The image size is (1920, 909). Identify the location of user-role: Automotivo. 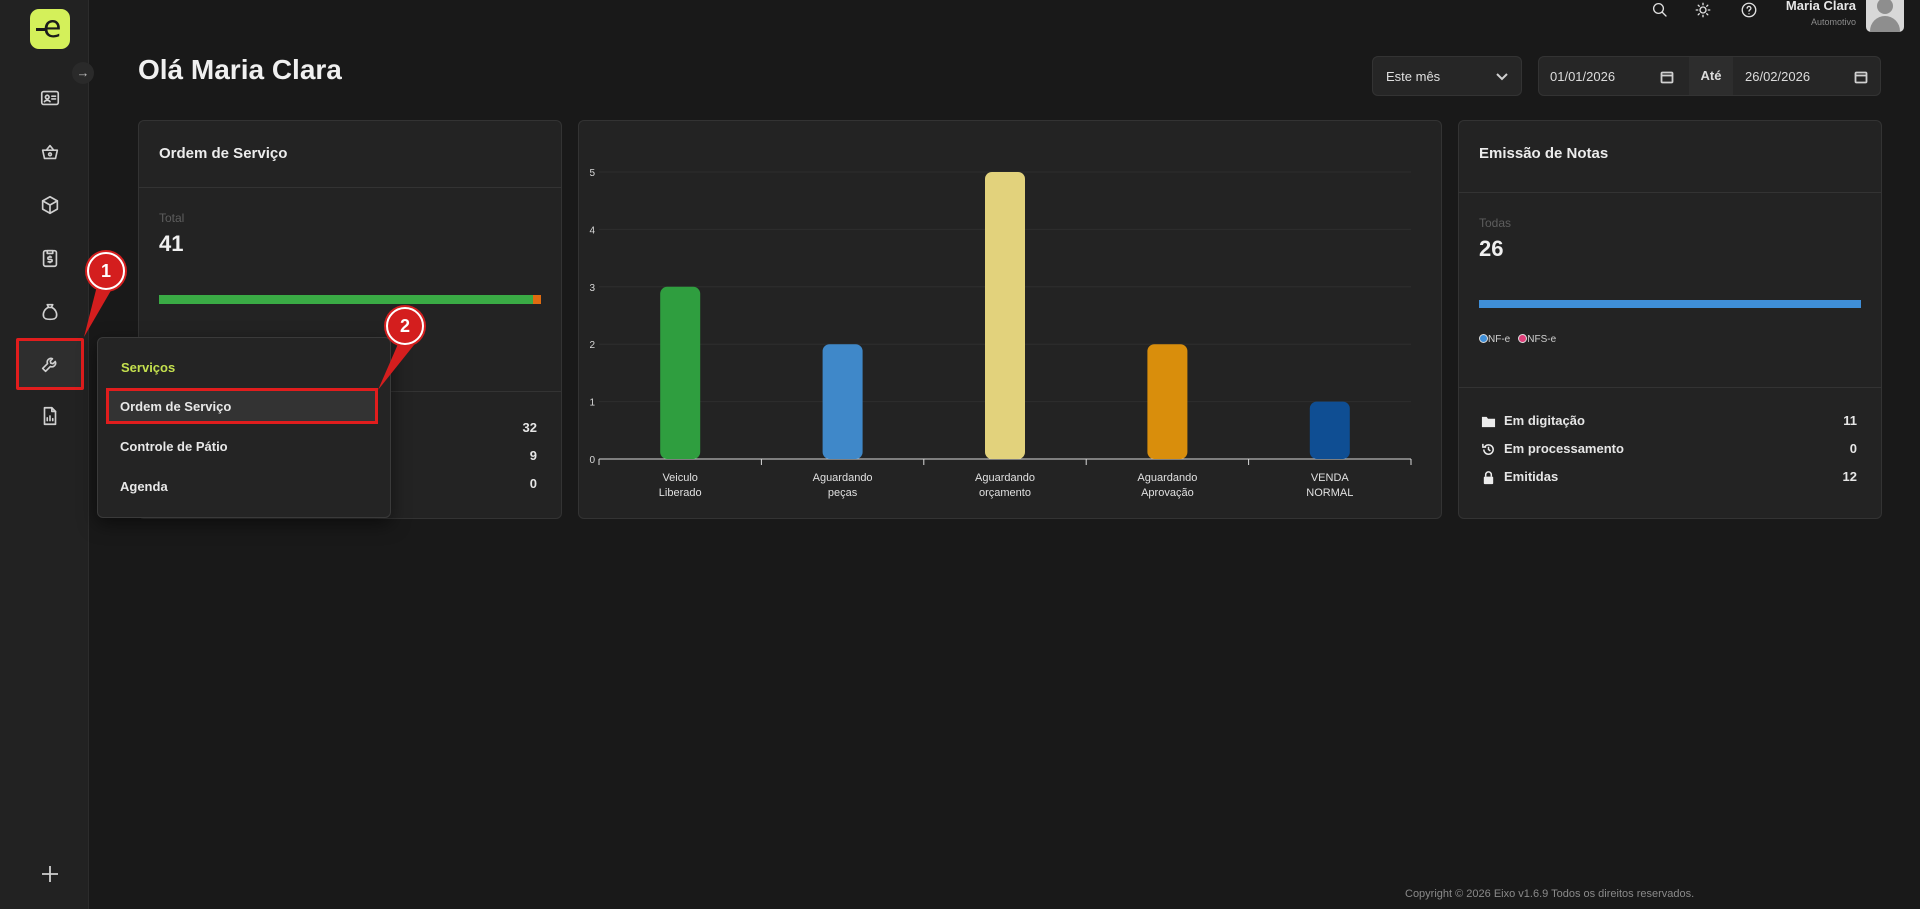
(1833, 22).